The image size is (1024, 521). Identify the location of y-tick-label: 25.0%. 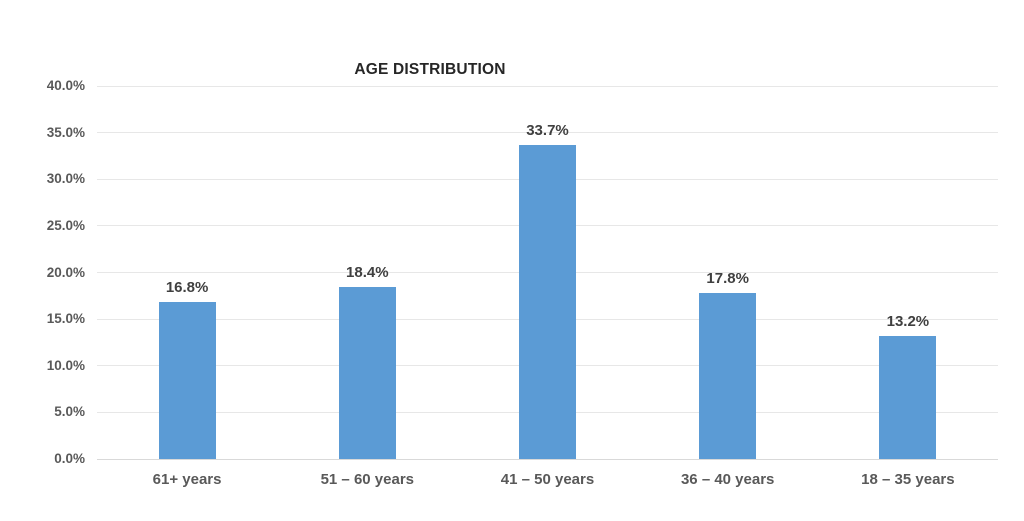
(65, 225).